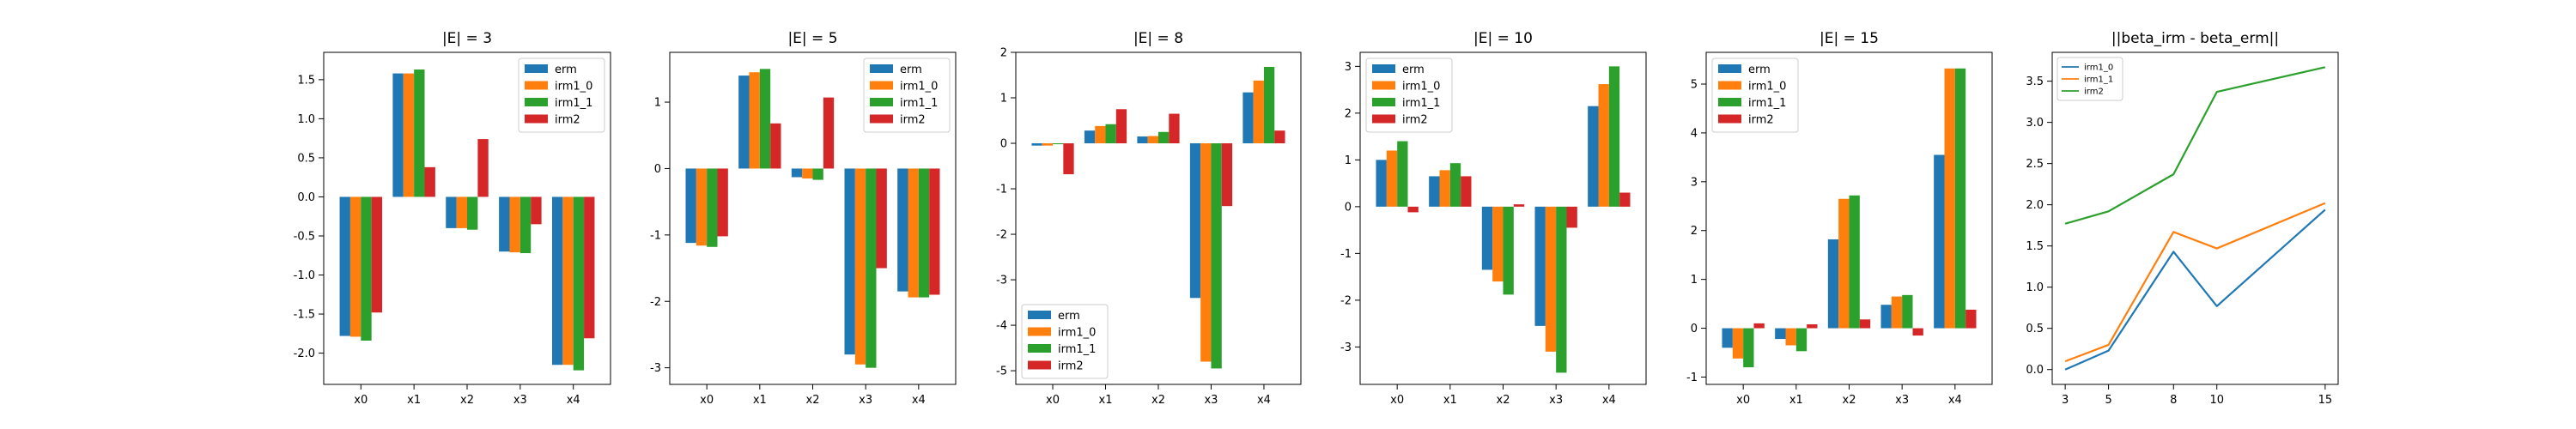  What do you see at coordinates (1346, 300) in the screenshot?
I see `y-tick-label: -2` at bounding box center [1346, 300].